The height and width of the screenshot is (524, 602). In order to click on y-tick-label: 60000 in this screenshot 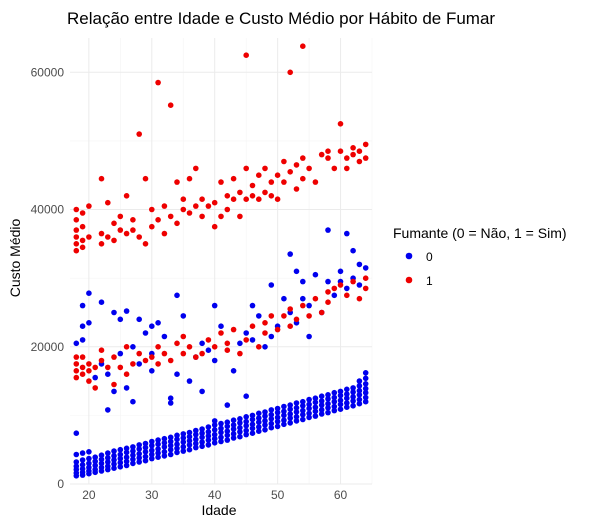, I will do `click(48, 72)`.